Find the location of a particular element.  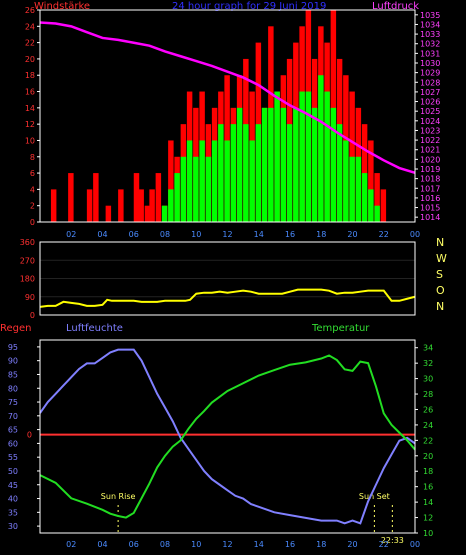

pressure-tick-label: 1019 is located at coordinates (430, 169).